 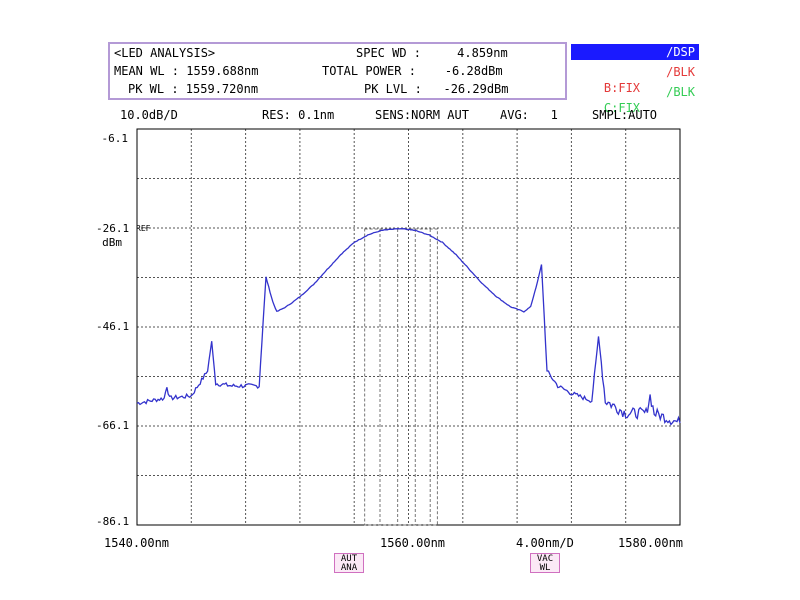 I want to click on trace-c-status: C:FIX /BLK, so click(x=635, y=99).